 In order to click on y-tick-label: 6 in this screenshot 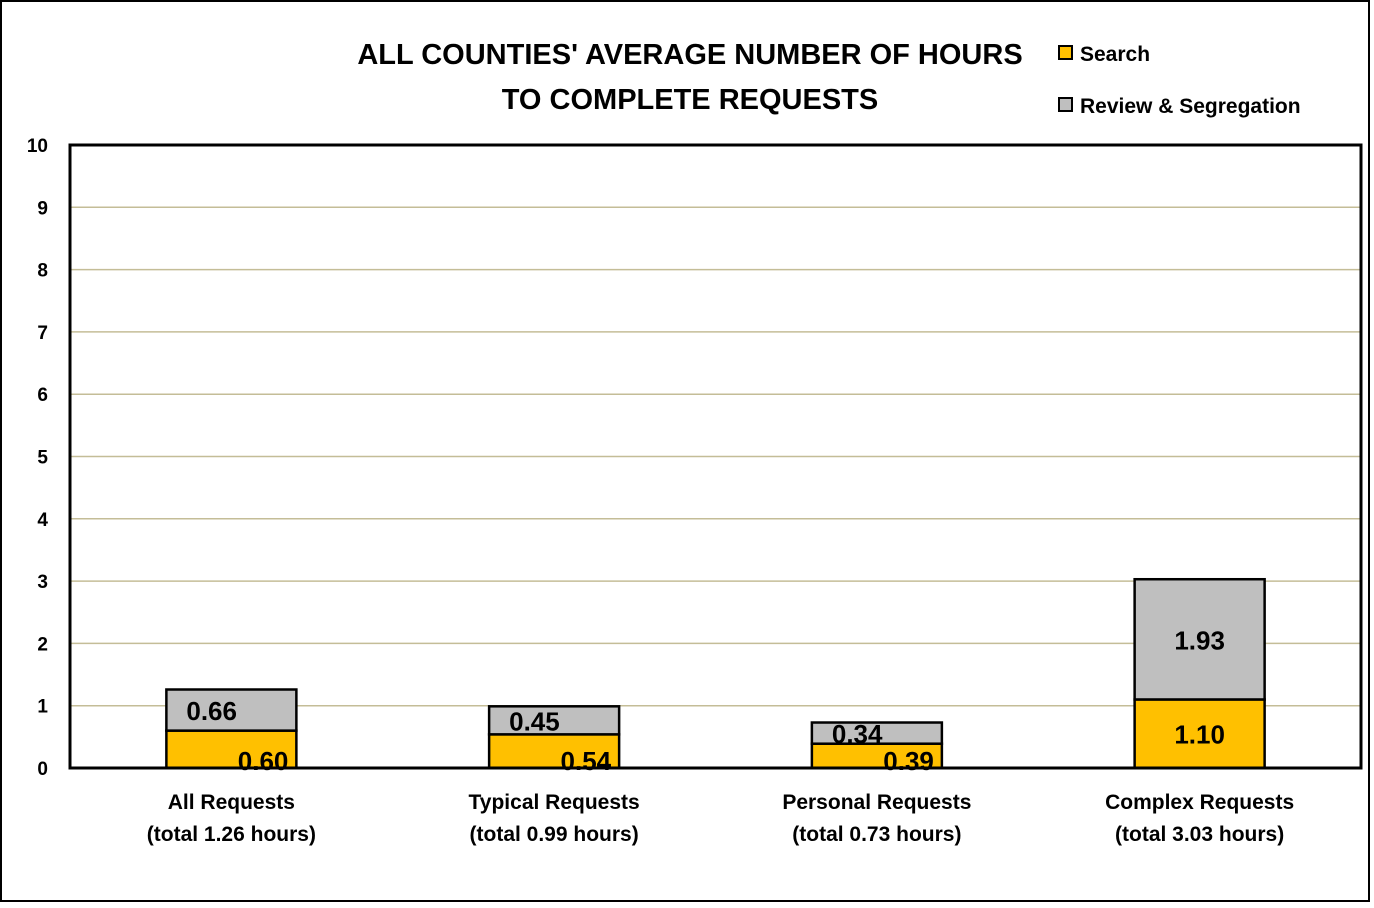, I will do `click(42, 395)`.